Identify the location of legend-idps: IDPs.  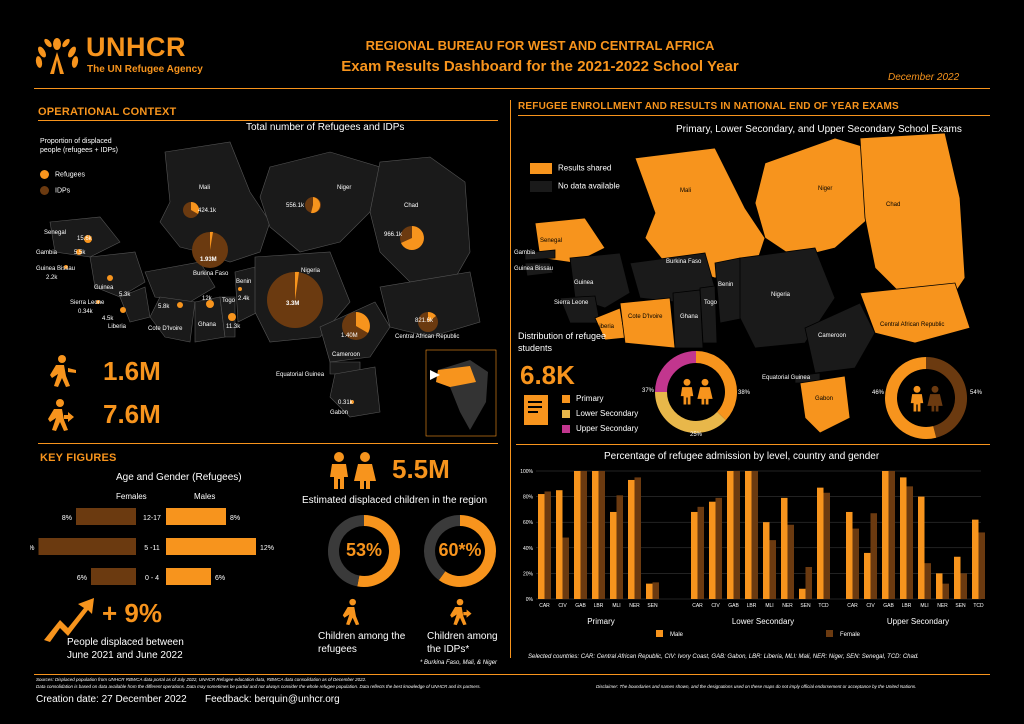
(55, 190).